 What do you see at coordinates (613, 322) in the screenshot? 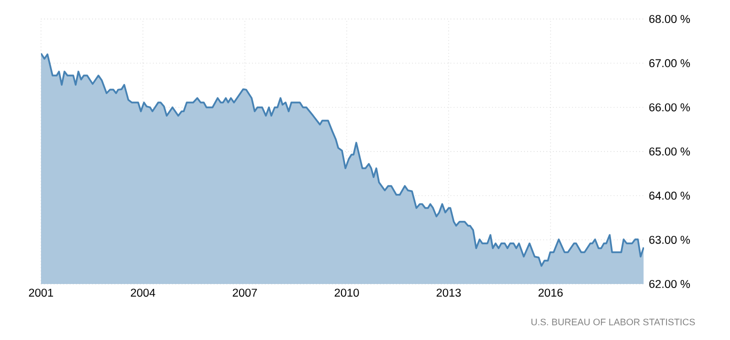
I see `text: U.S. BUREAU OF LABOR STATISTICS` at bounding box center [613, 322].